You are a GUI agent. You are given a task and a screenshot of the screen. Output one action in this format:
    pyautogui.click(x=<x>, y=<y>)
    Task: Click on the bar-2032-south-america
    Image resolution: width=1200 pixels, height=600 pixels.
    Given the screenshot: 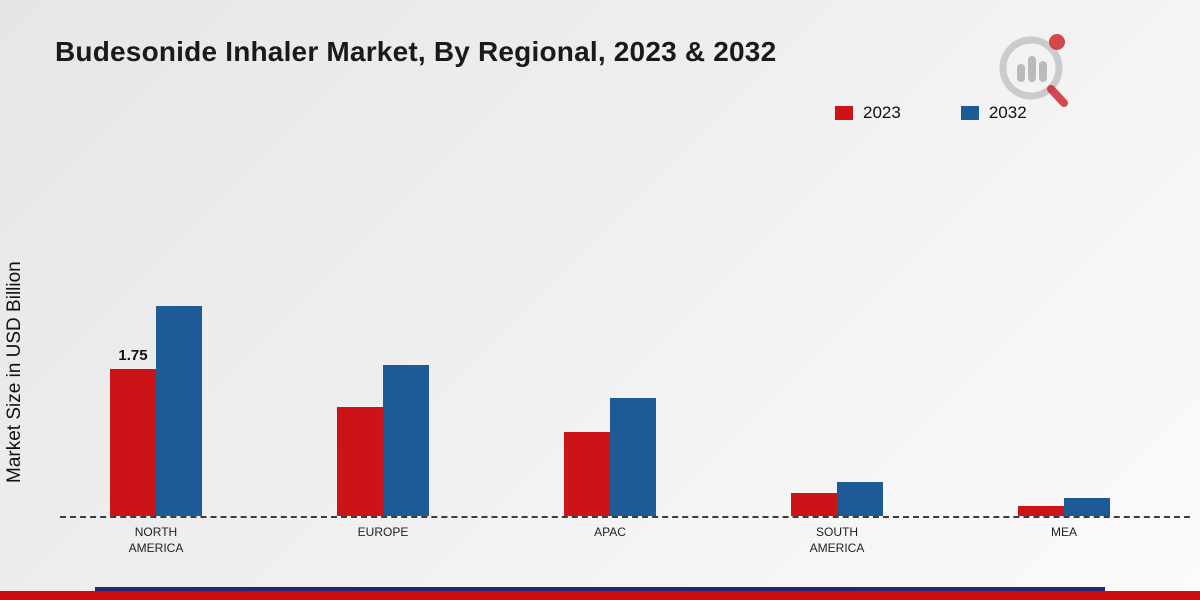 What is the action you would take?
    pyautogui.click(x=860, y=499)
    